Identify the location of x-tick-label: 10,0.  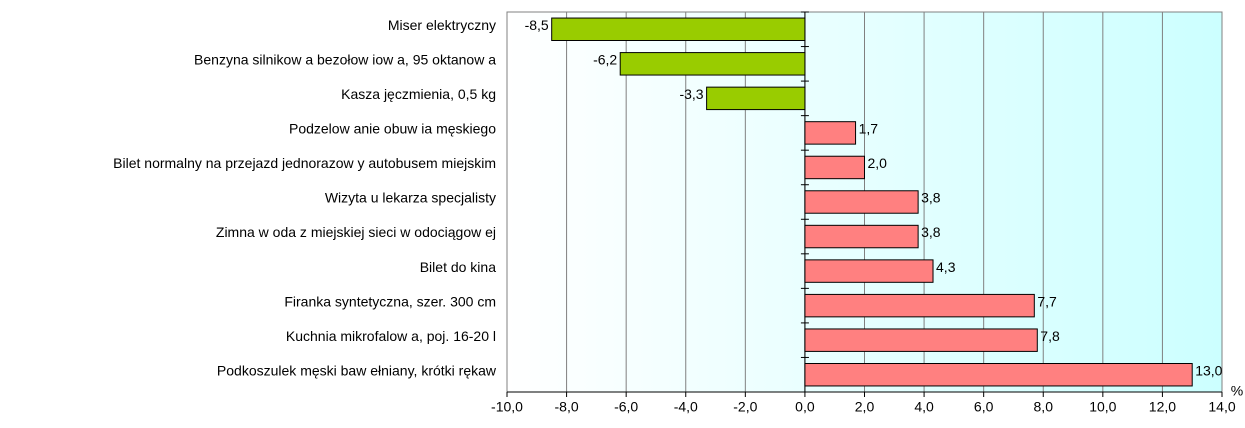
(1102, 407).